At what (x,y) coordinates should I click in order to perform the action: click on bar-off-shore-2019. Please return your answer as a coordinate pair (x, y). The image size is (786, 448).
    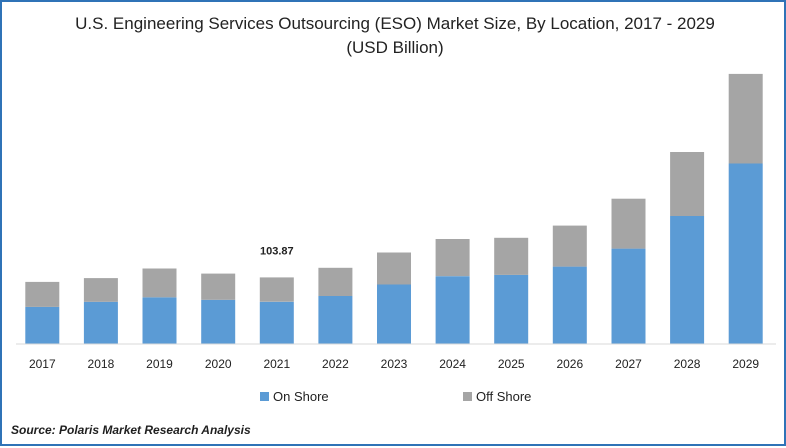
    Looking at the image, I should click on (159, 283).